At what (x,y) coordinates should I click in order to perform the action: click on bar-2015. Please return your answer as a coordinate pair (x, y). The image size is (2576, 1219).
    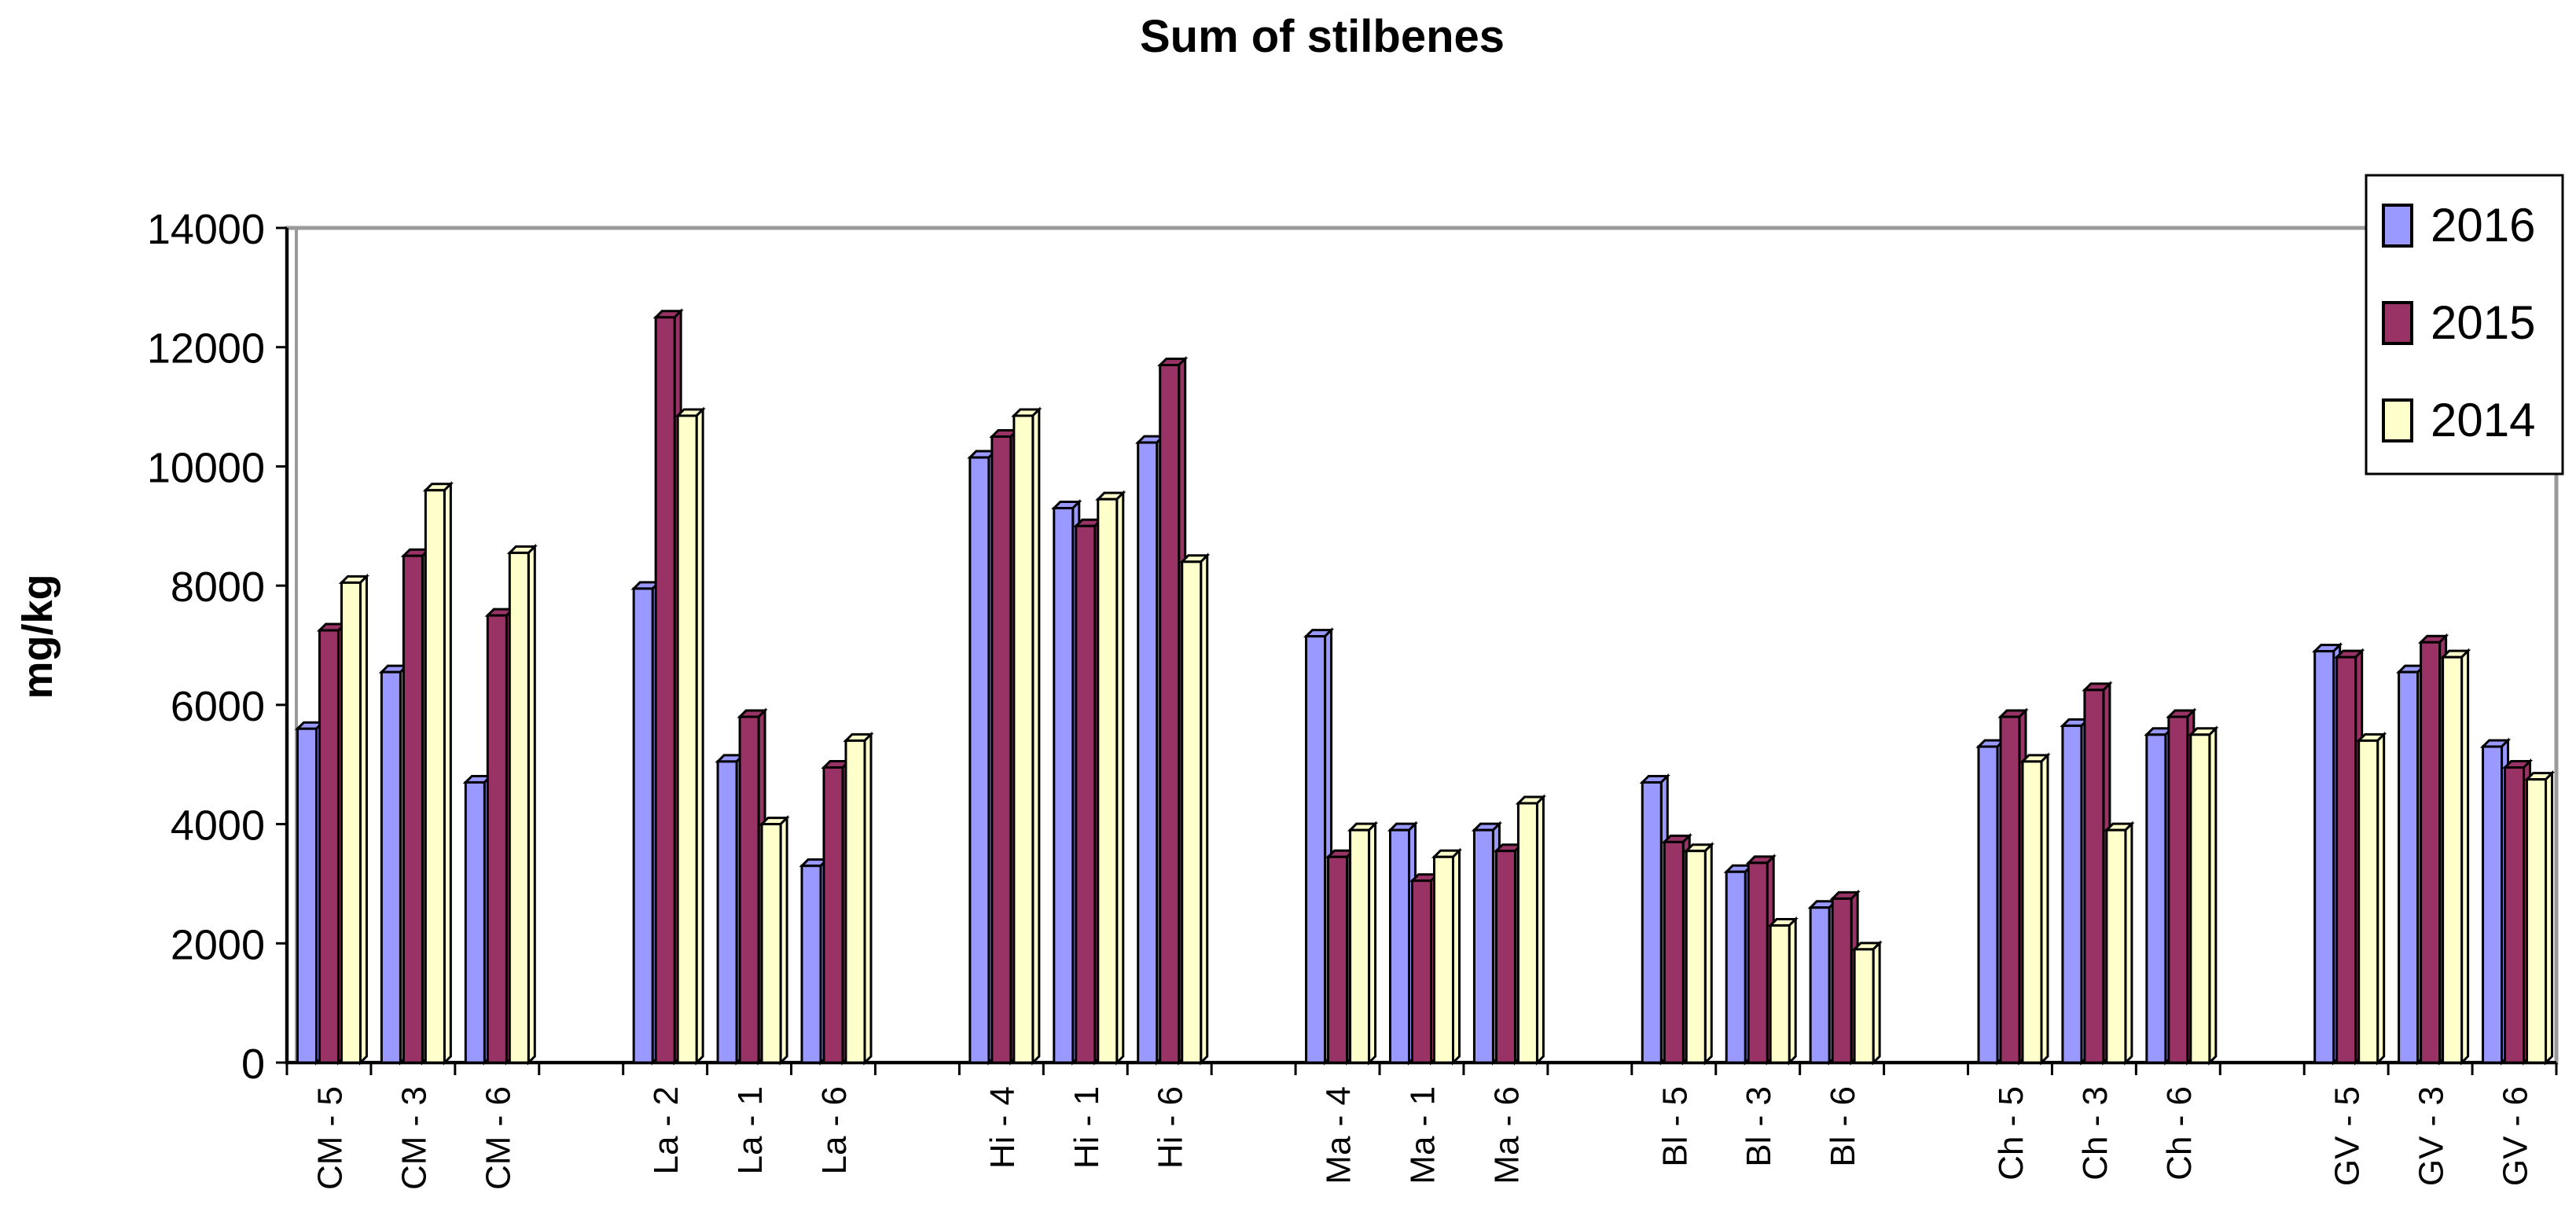
    Looking at the image, I should click on (668, 687).